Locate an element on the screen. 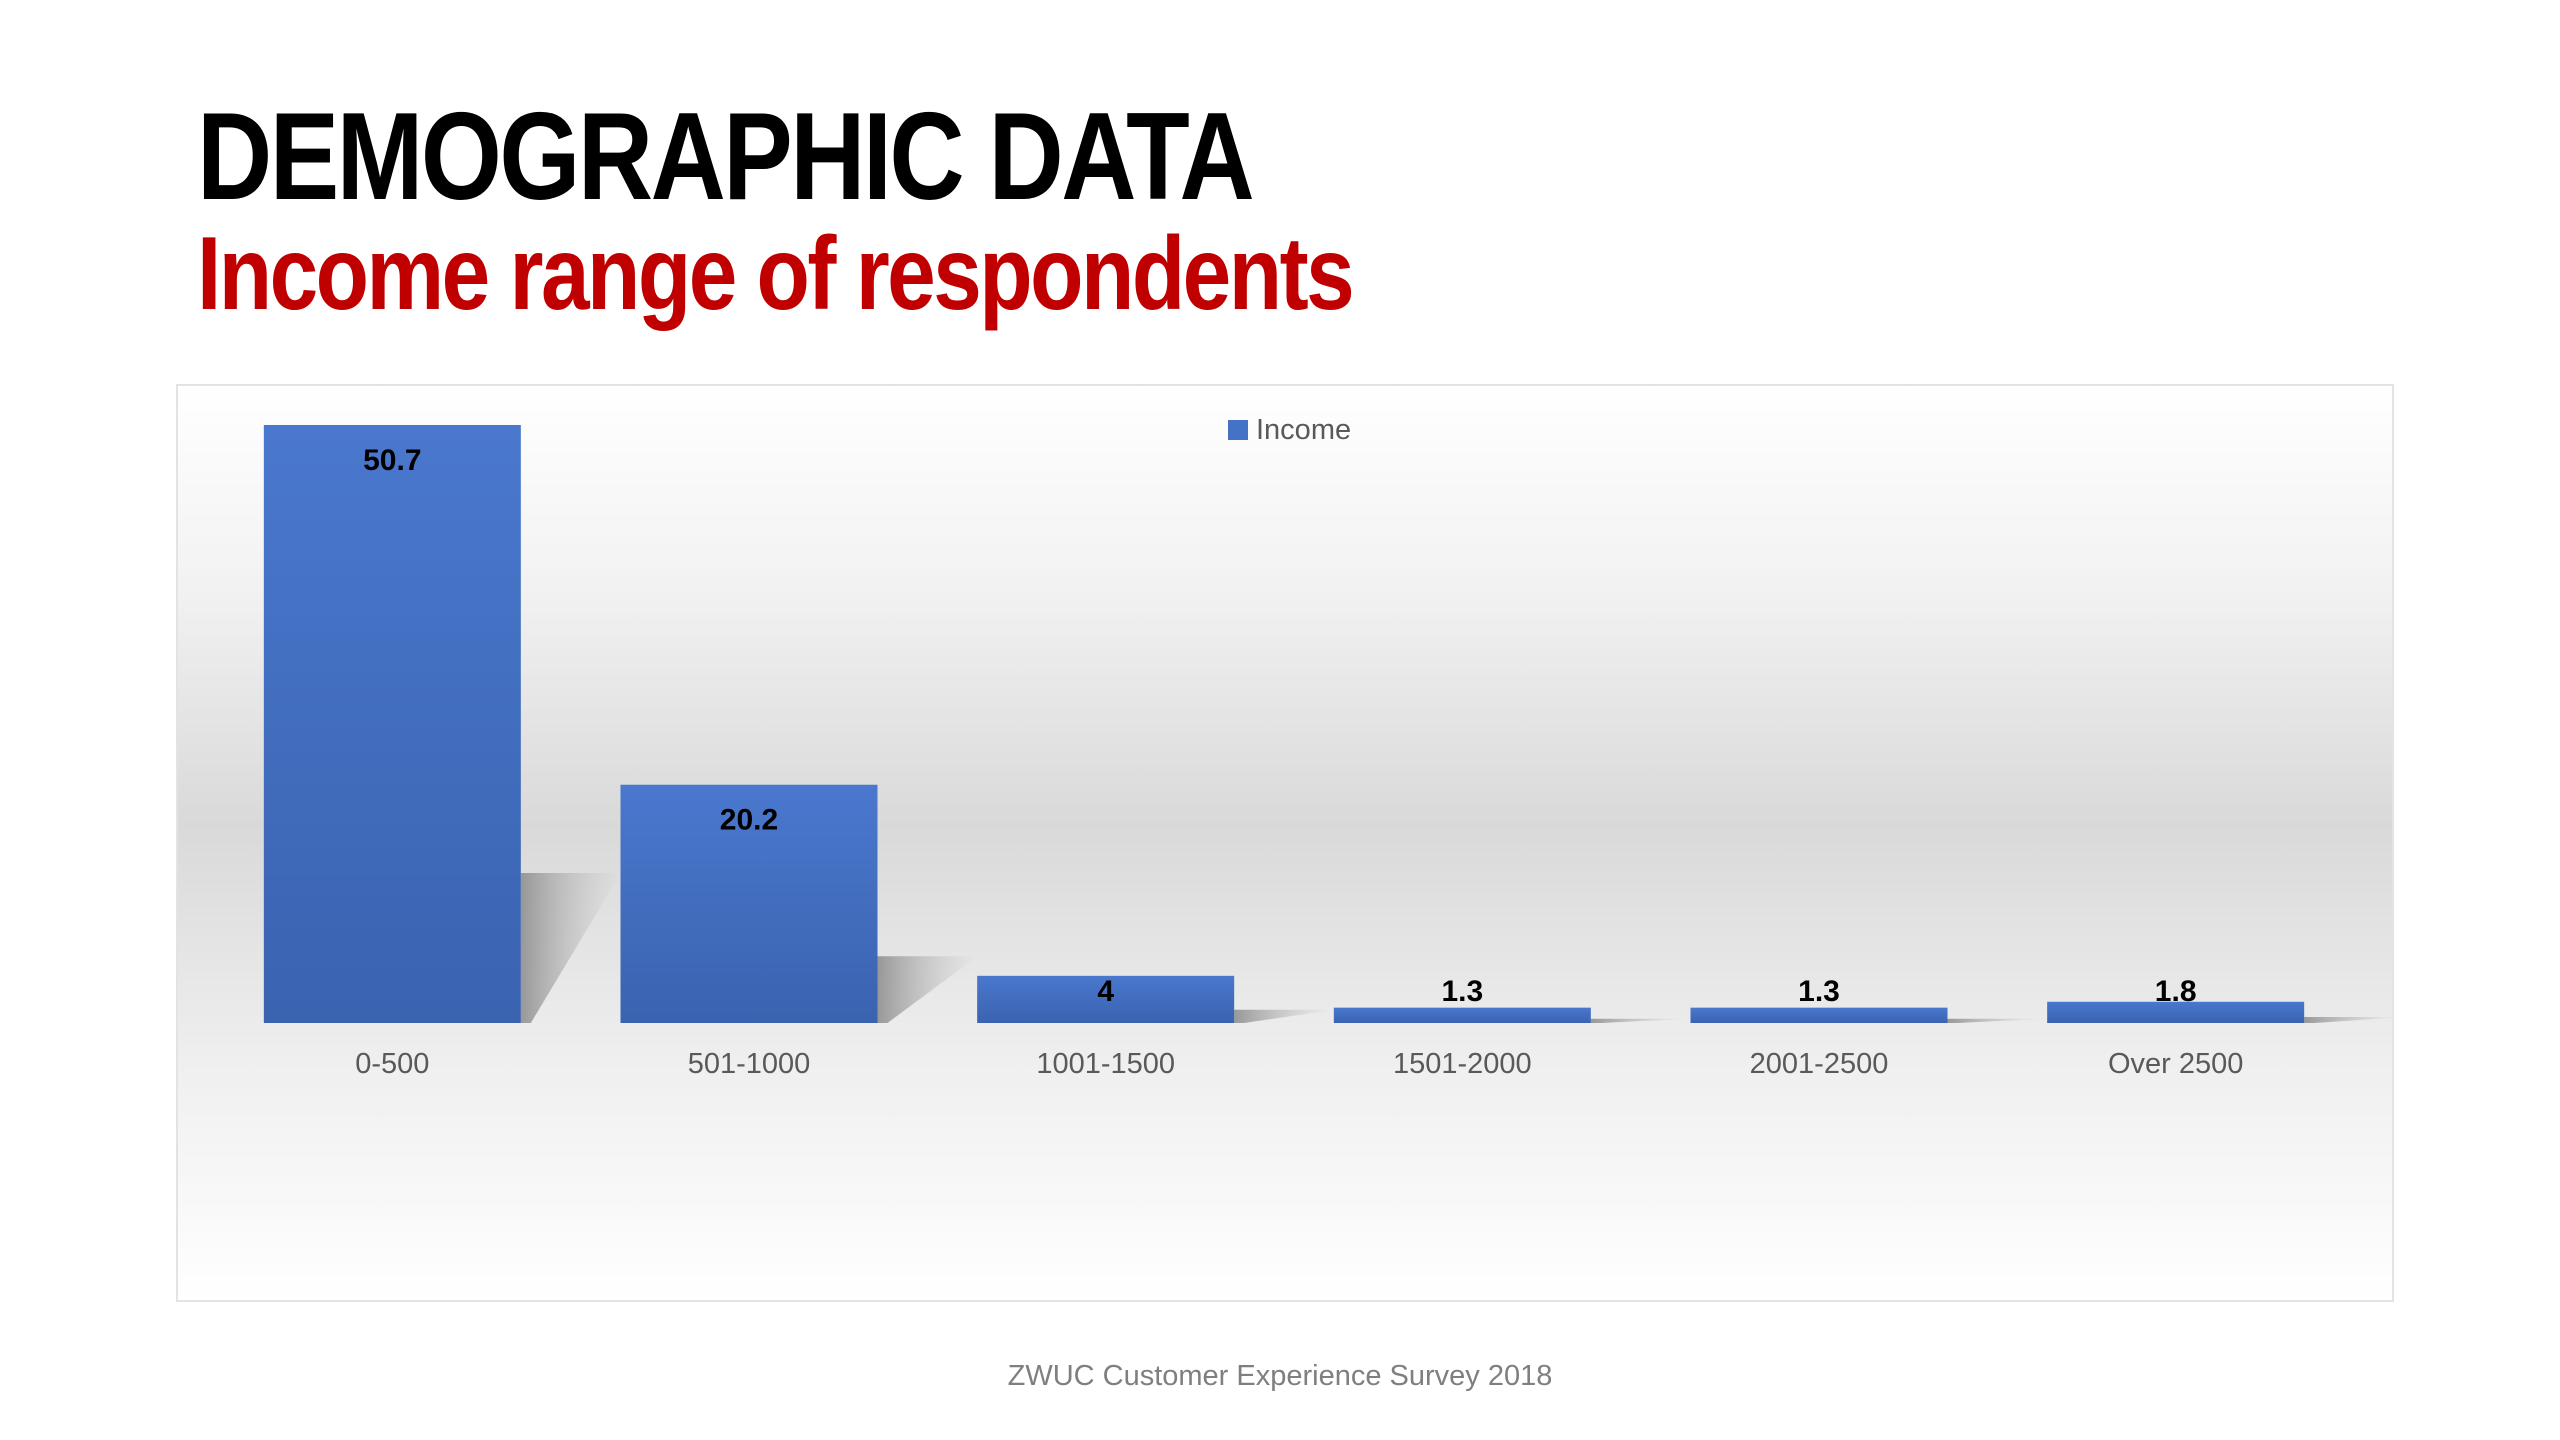 This screenshot has height=1440, width=2560. data-label: 20.2 is located at coordinates (749, 820).